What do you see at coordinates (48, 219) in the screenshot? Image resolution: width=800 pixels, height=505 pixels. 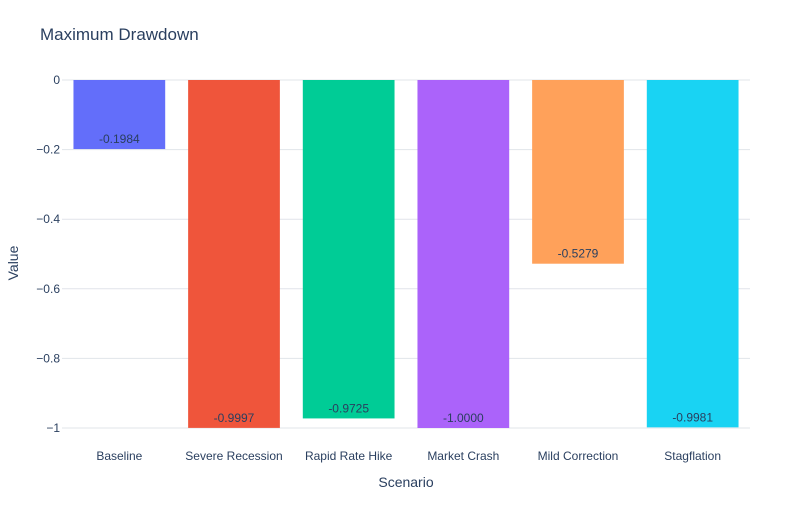 I see `y-tick-label: −0.4` at bounding box center [48, 219].